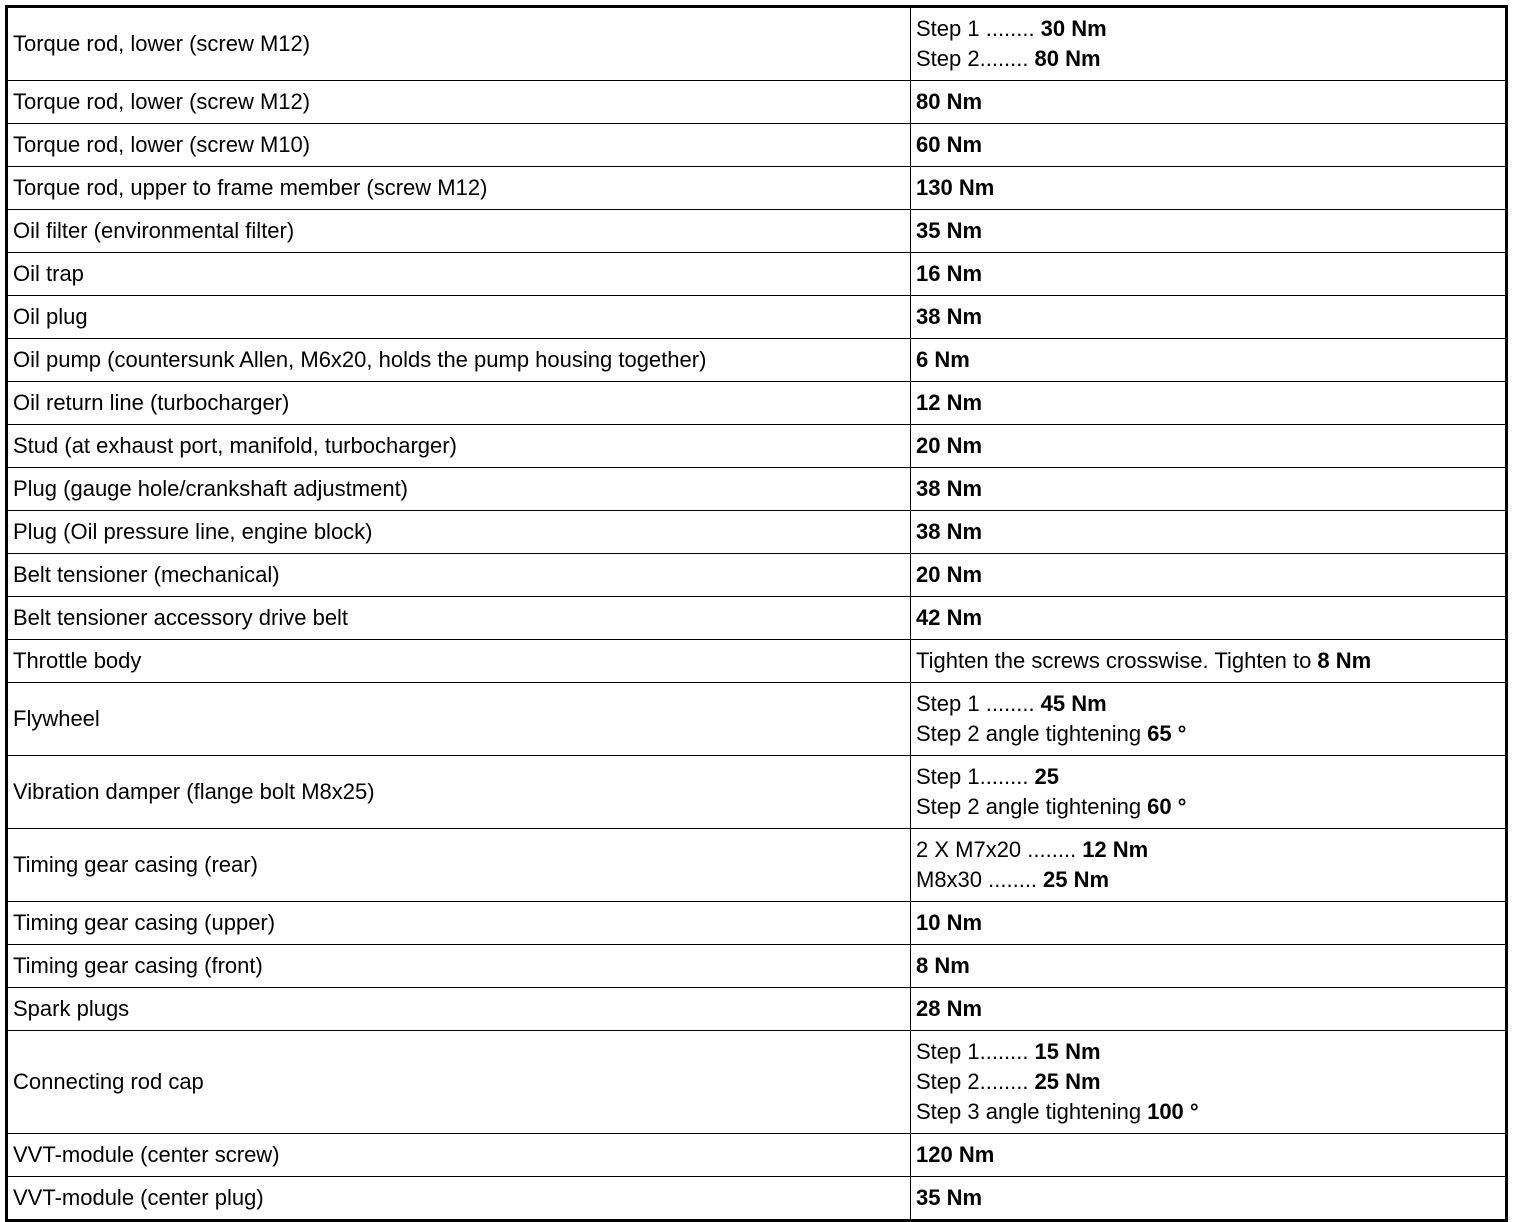  I want to click on spec-cell: 80 Nm, so click(1208, 102).